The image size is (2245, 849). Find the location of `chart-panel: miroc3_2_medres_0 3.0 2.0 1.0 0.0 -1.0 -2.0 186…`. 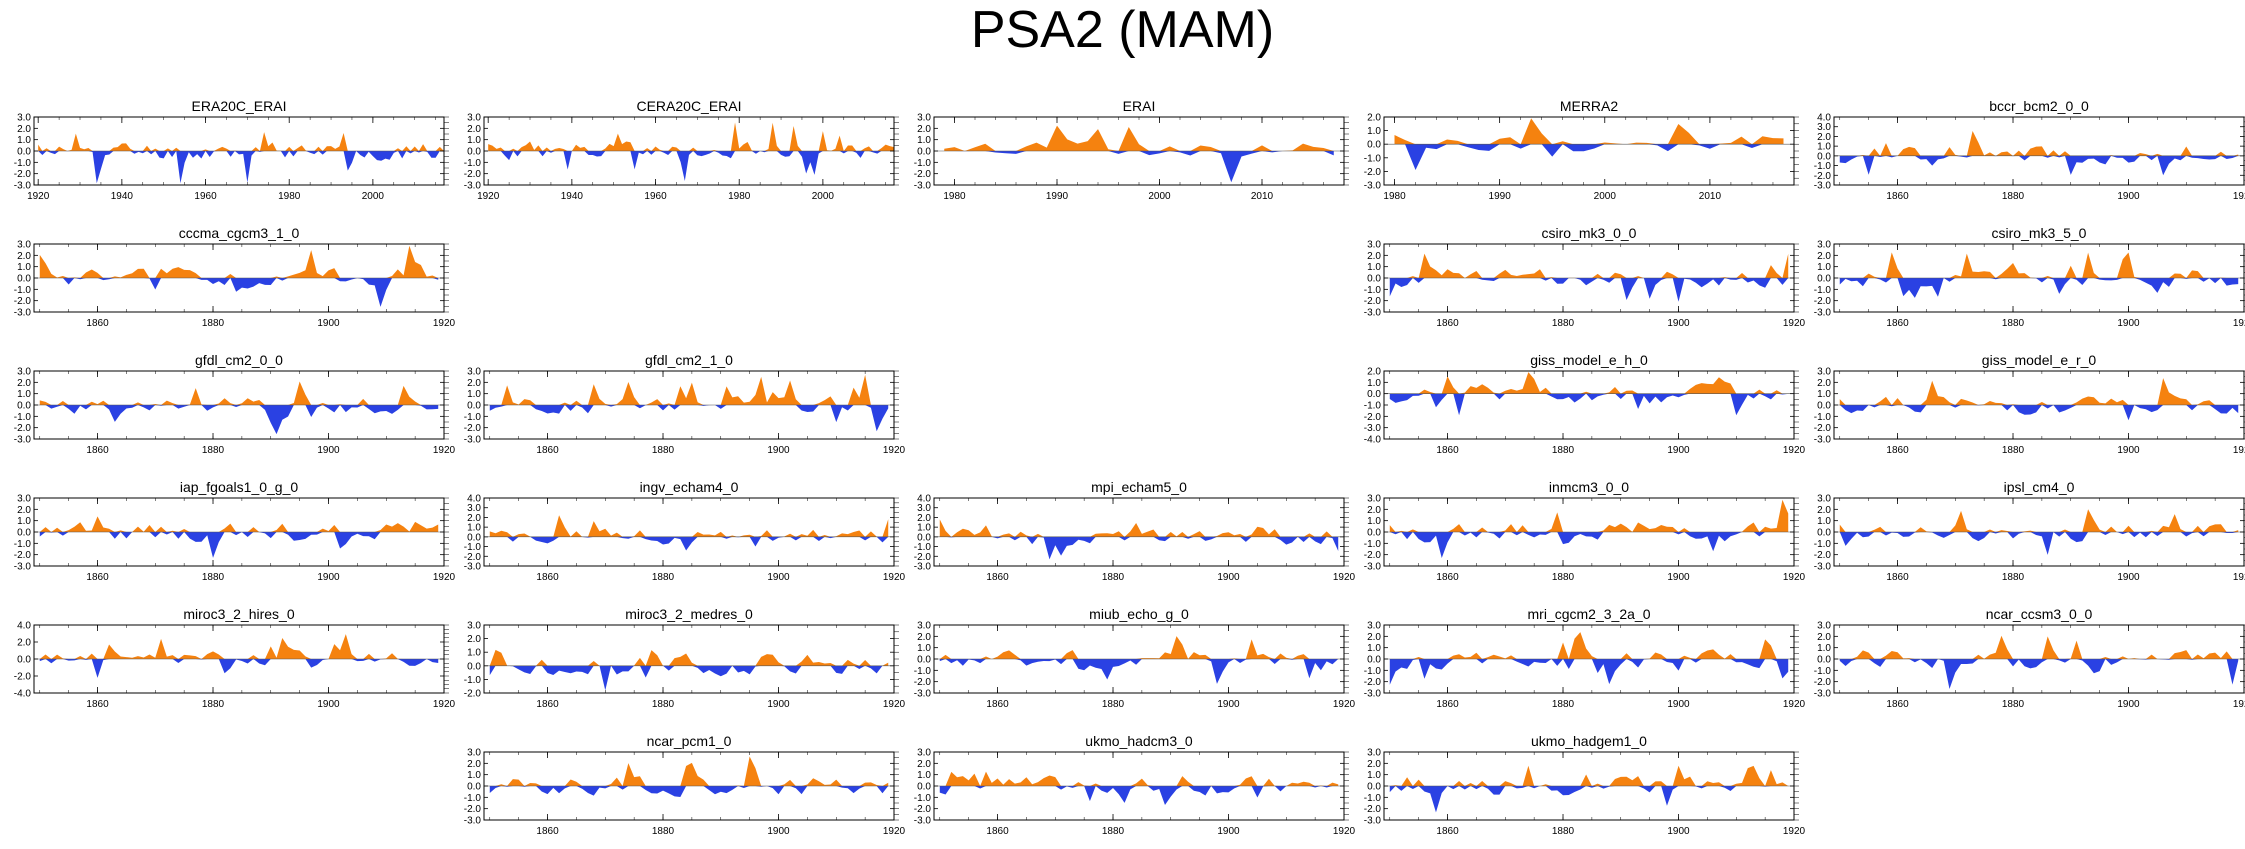

chart-panel: miroc3_2_medres_0 3.0 2.0 1.0 0.0 -1.0 -2.0 186… is located at coordinates (680, 659).